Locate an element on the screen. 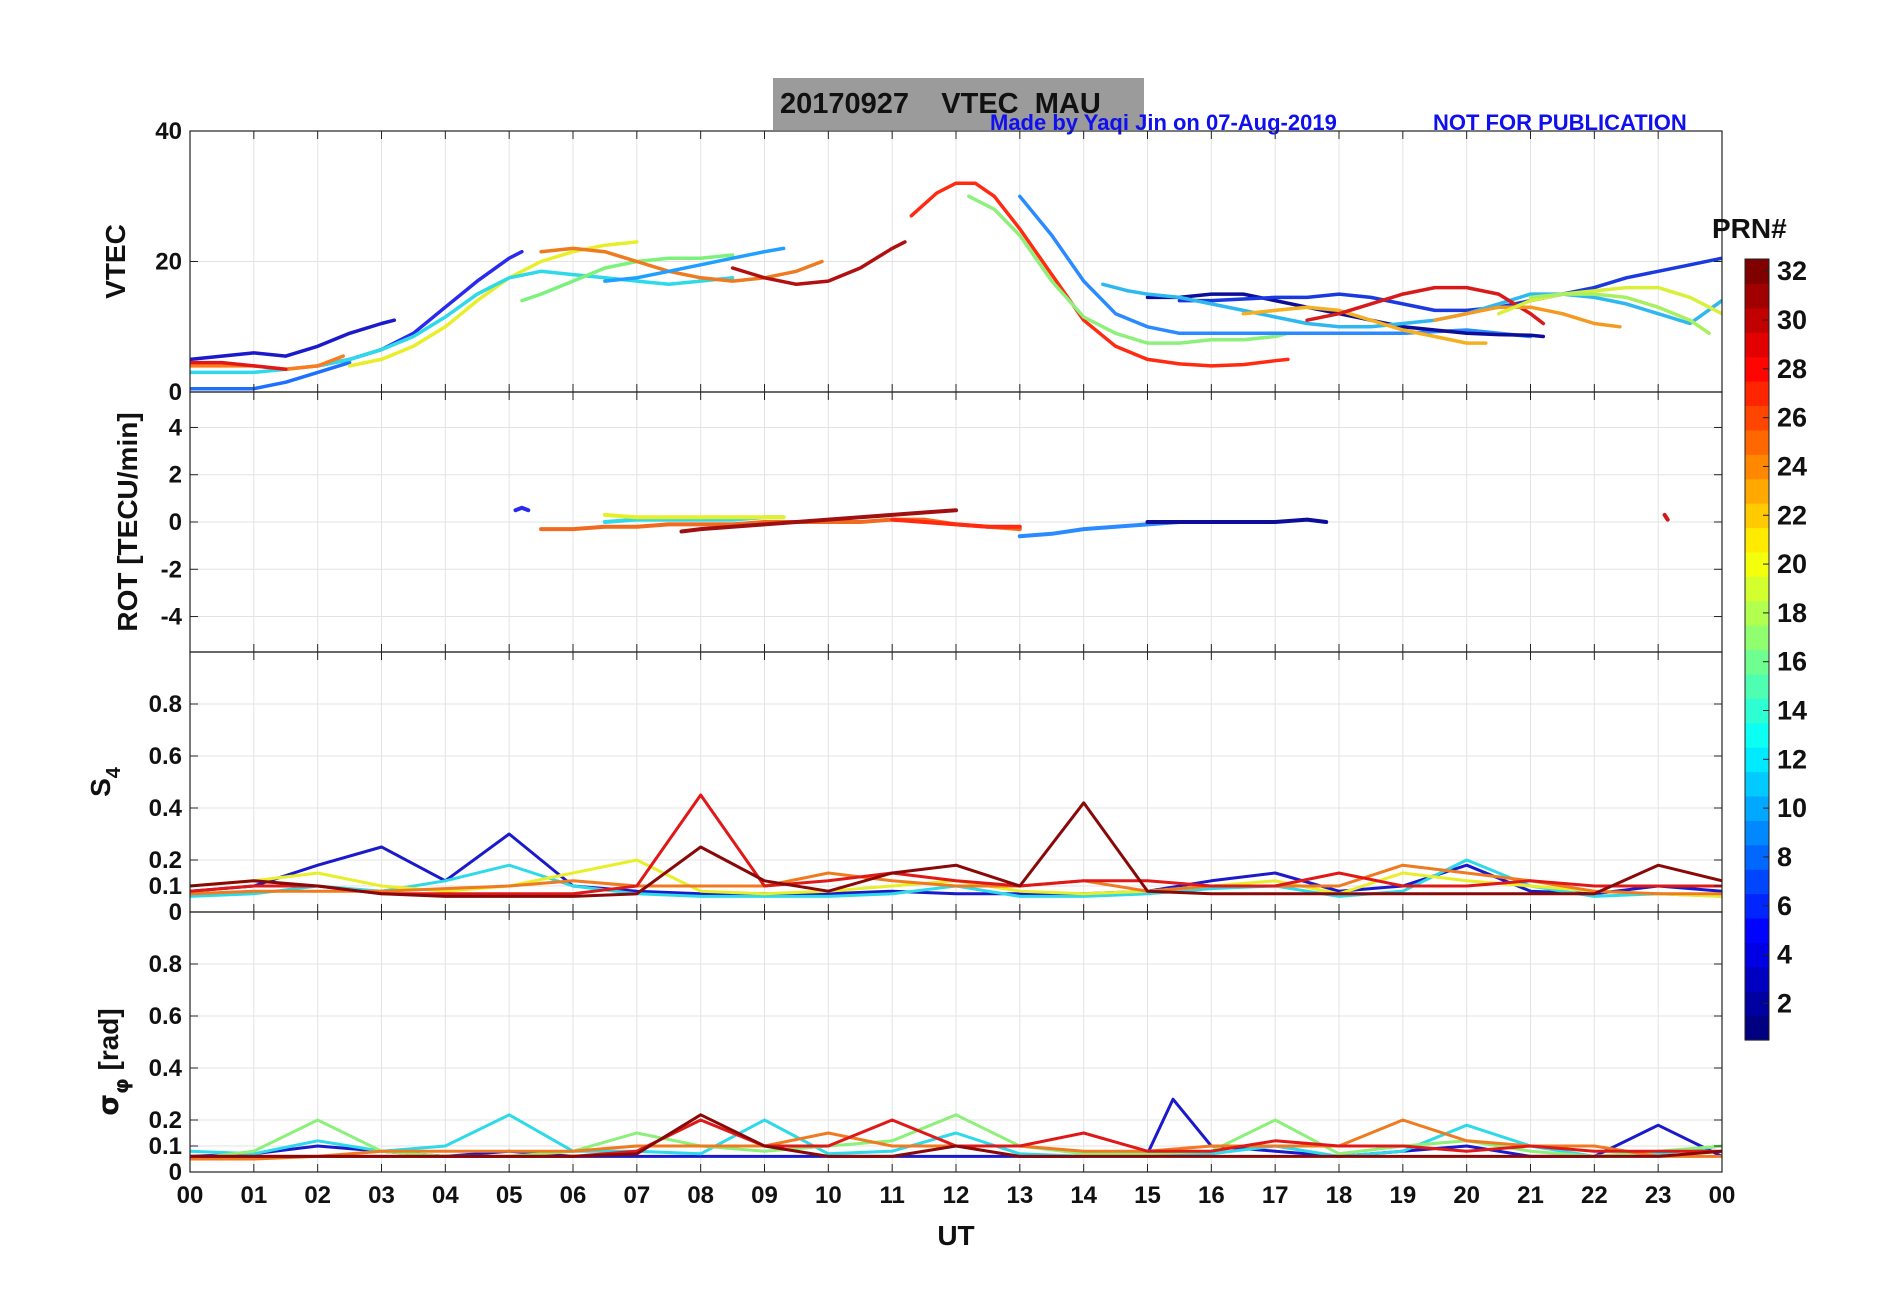  x-tick-label: 22 is located at coordinates (1594, 1195).